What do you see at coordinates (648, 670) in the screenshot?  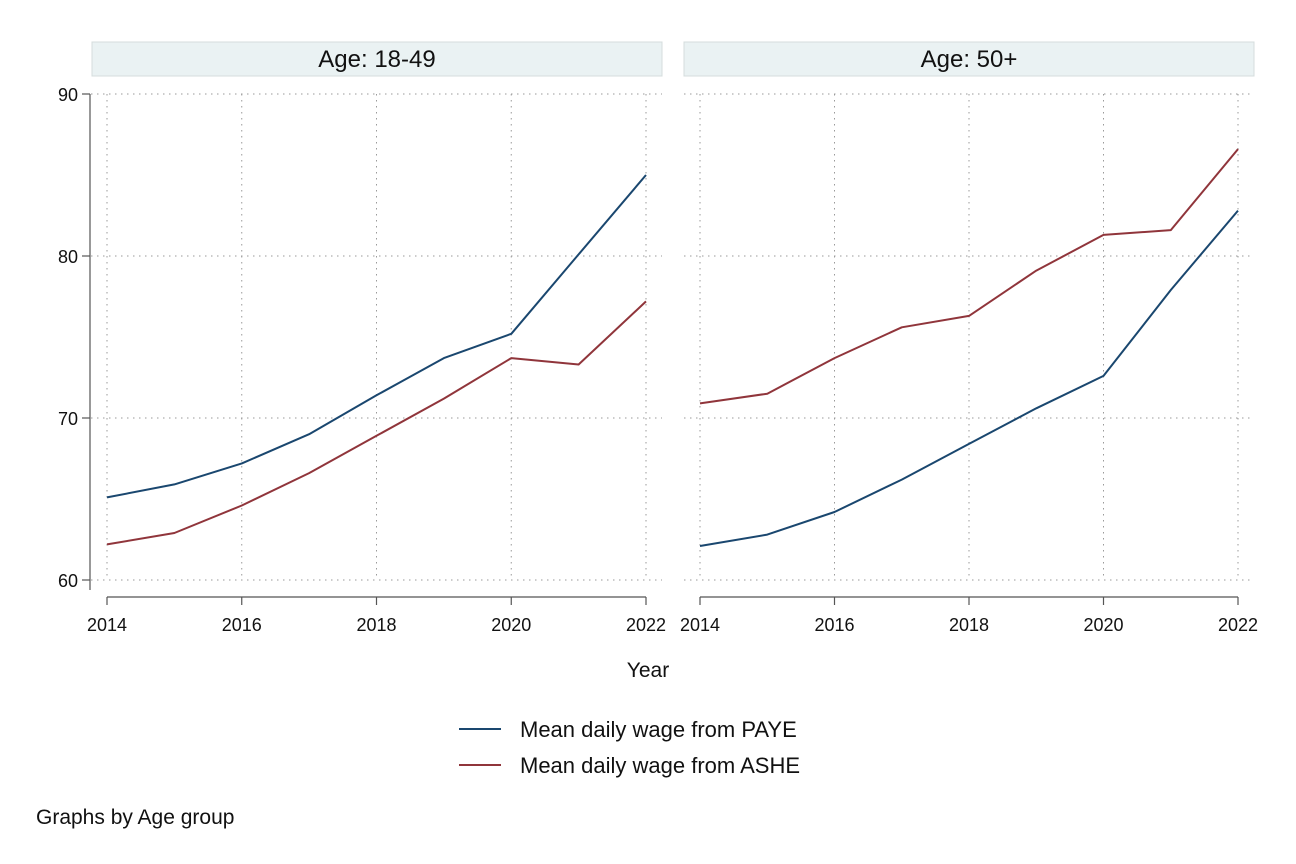 I see `x-axis-title: Year` at bounding box center [648, 670].